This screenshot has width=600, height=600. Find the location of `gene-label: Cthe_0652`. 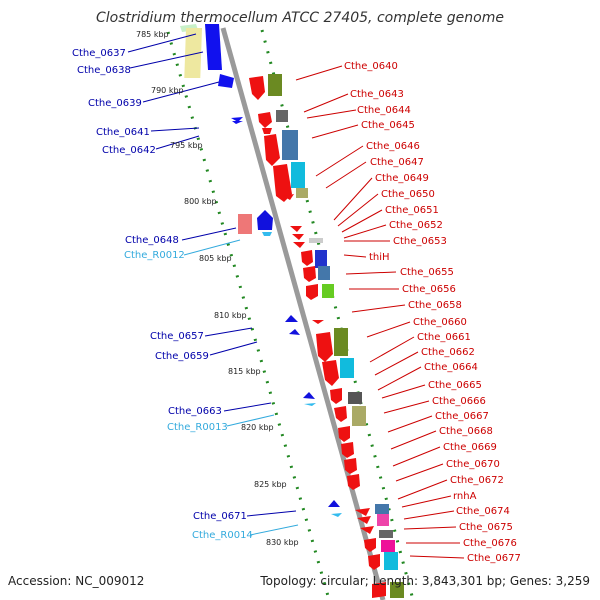

gene-label: Cthe_0652 is located at coordinates (416, 225).